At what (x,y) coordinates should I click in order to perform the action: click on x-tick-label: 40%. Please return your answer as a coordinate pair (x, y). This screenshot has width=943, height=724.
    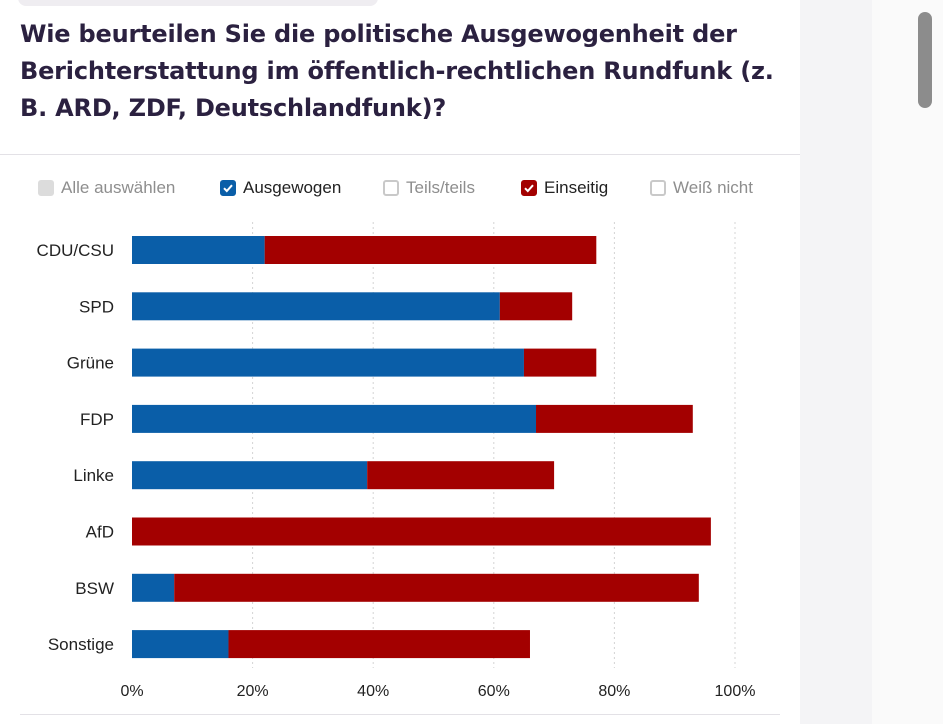
    Looking at the image, I should click on (373, 691).